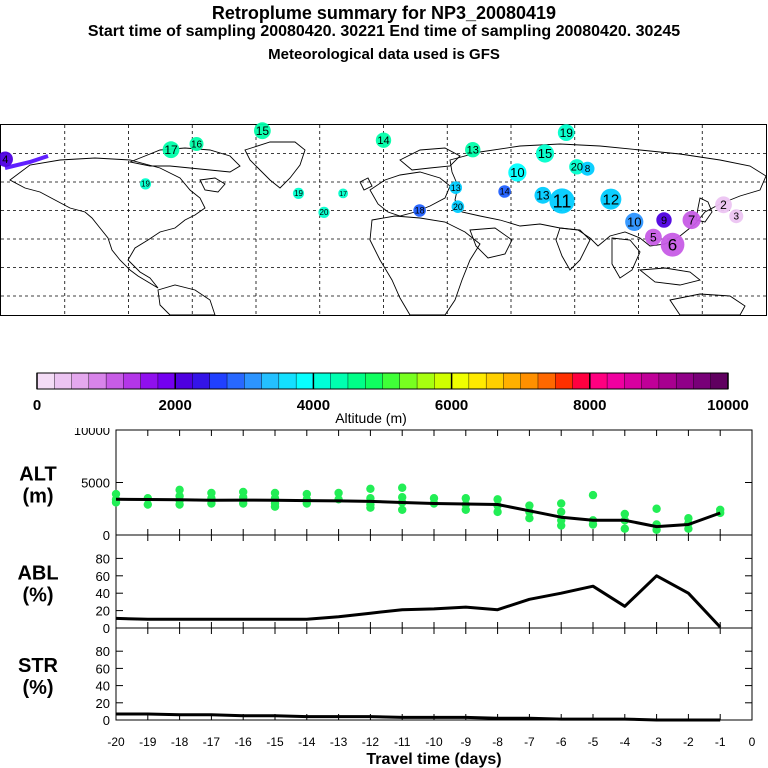  I want to click on plume-day-label: 5, so click(653, 237).